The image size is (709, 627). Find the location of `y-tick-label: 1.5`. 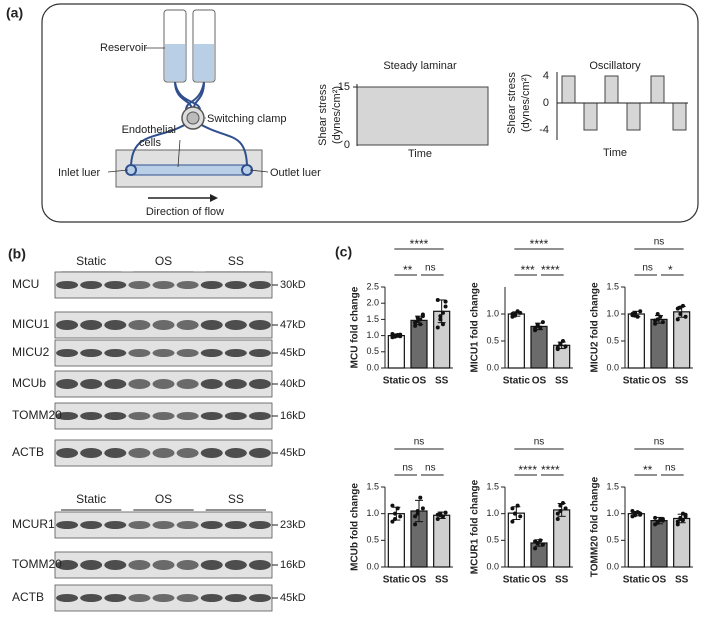

y-tick-label: 1.5 is located at coordinates (612, 286).